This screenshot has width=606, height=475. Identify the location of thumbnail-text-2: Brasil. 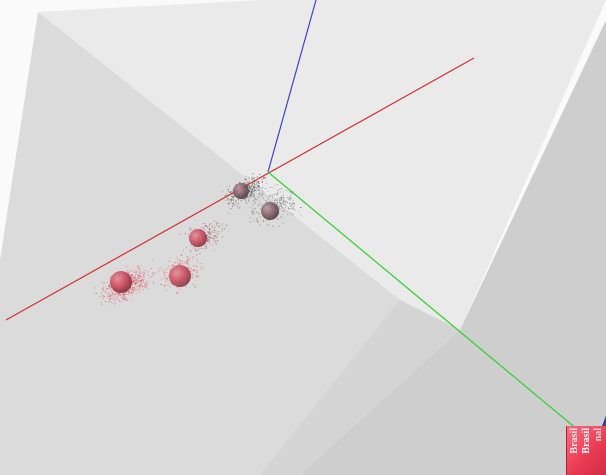
(586, 441).